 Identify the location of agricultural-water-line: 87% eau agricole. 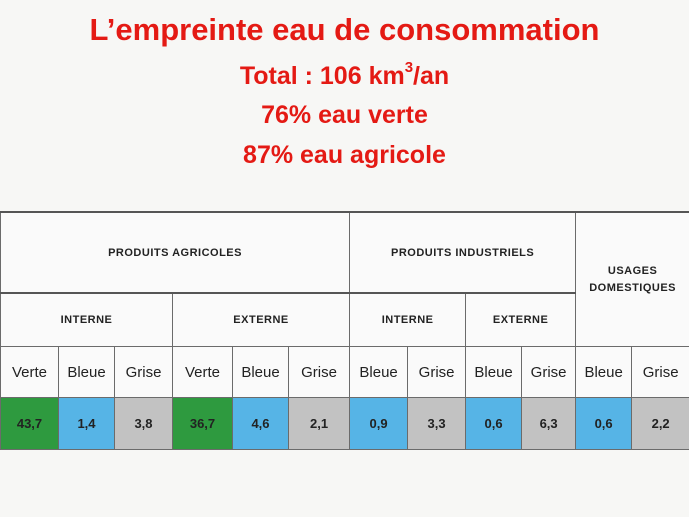
(344, 155).